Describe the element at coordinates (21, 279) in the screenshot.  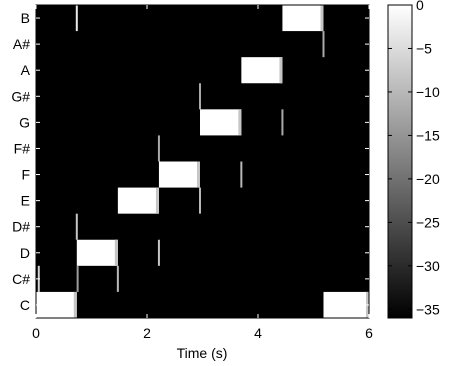
I see `y-tick-label: C#` at that location.